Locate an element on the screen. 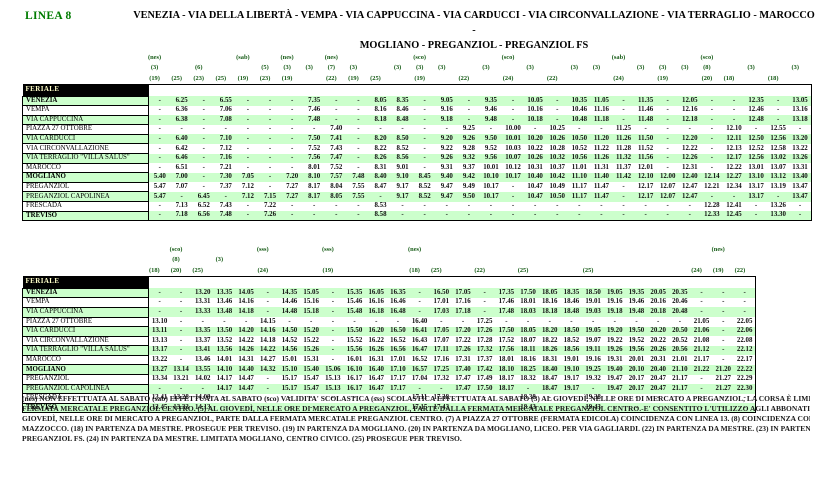 The width and height of the screenshot is (820, 482). time-cell: 13.17 is located at coordinates (756, 196).